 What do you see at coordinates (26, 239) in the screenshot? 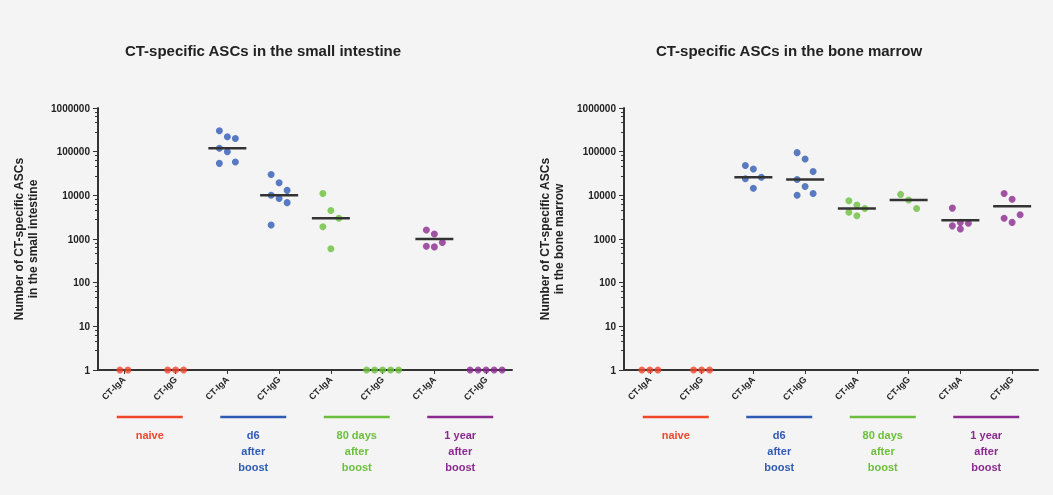
I see `y-axis-title: Number of CT-specific ASCs in the small intestine` at bounding box center [26, 239].